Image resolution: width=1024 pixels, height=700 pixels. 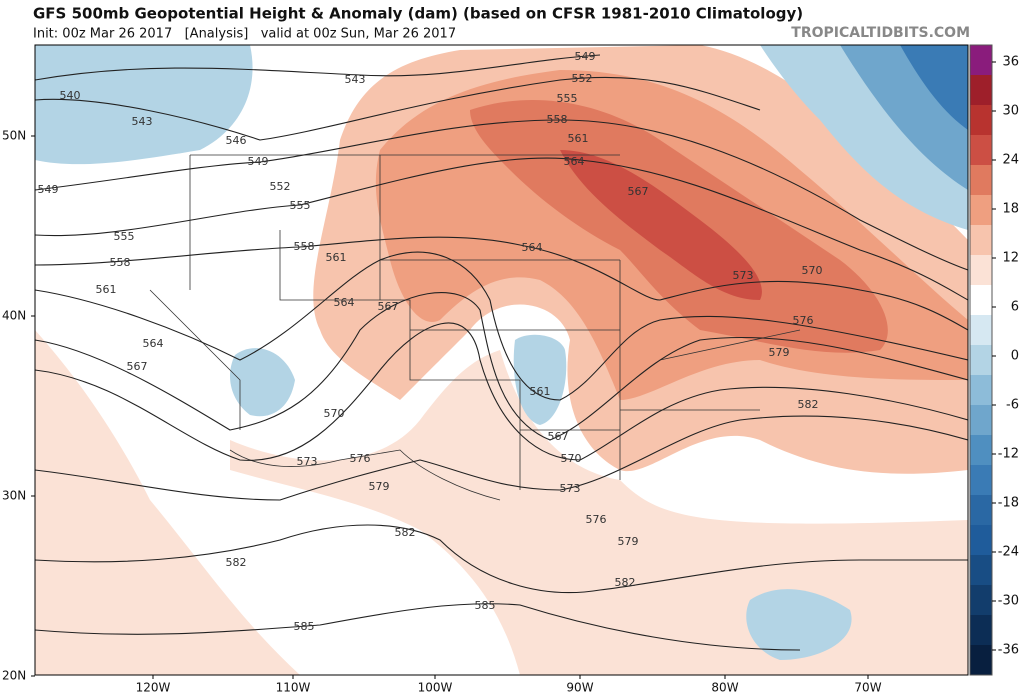 What do you see at coordinates (435, 688) in the screenshot?
I see `longitude-label: 100W` at bounding box center [435, 688].